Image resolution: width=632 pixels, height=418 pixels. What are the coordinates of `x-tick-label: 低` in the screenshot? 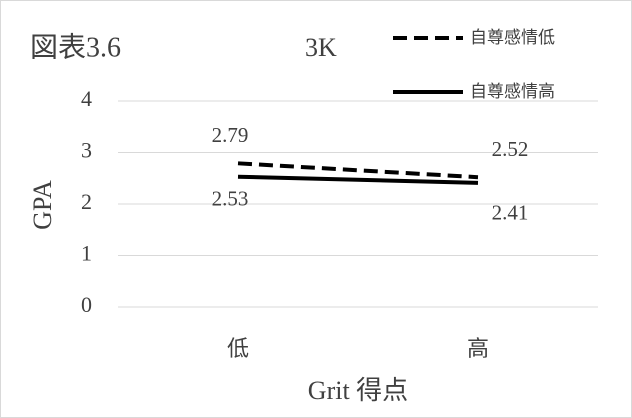 It's located at (238, 349).